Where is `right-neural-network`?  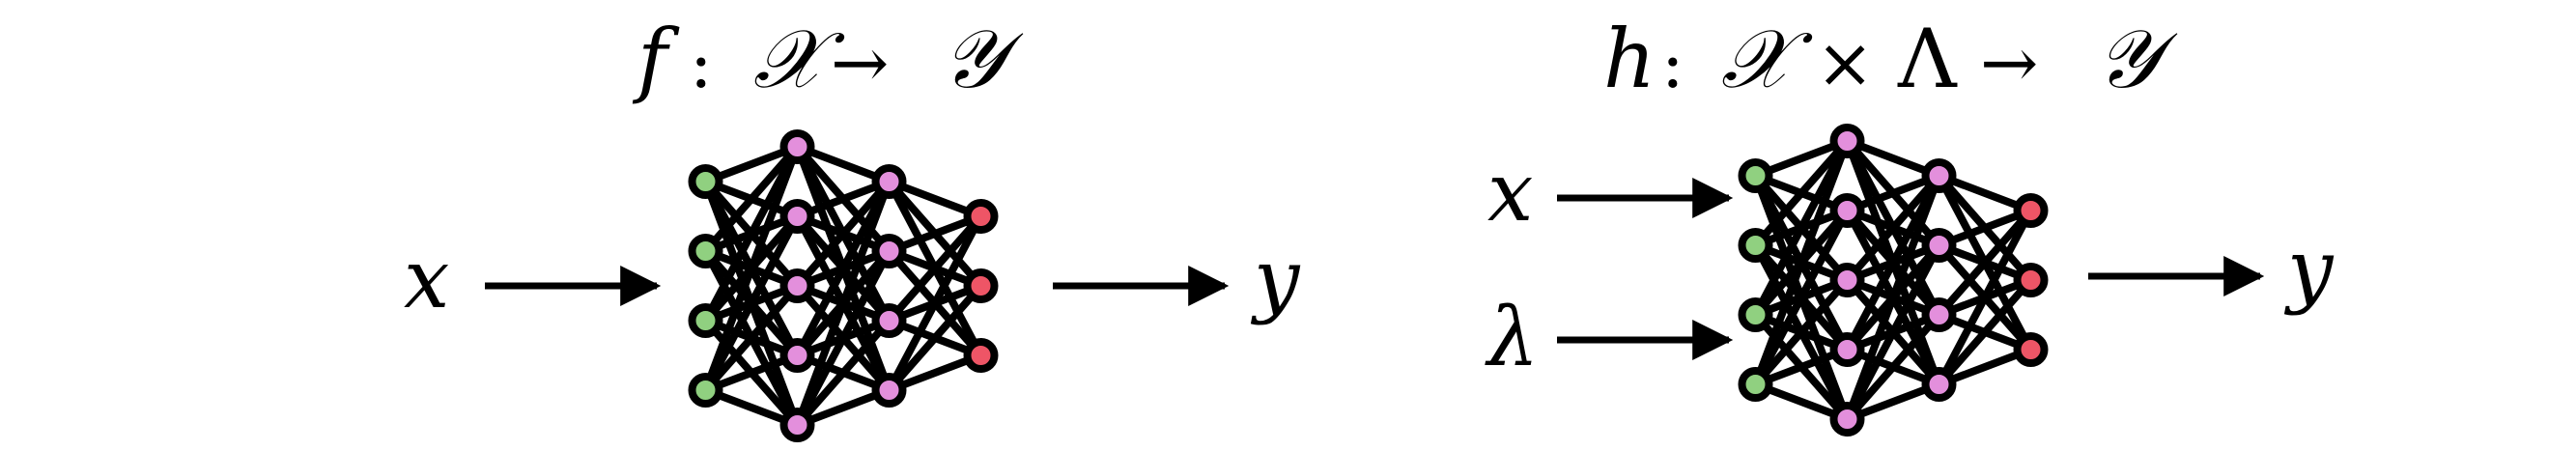
right-neural-network is located at coordinates (1893, 280).